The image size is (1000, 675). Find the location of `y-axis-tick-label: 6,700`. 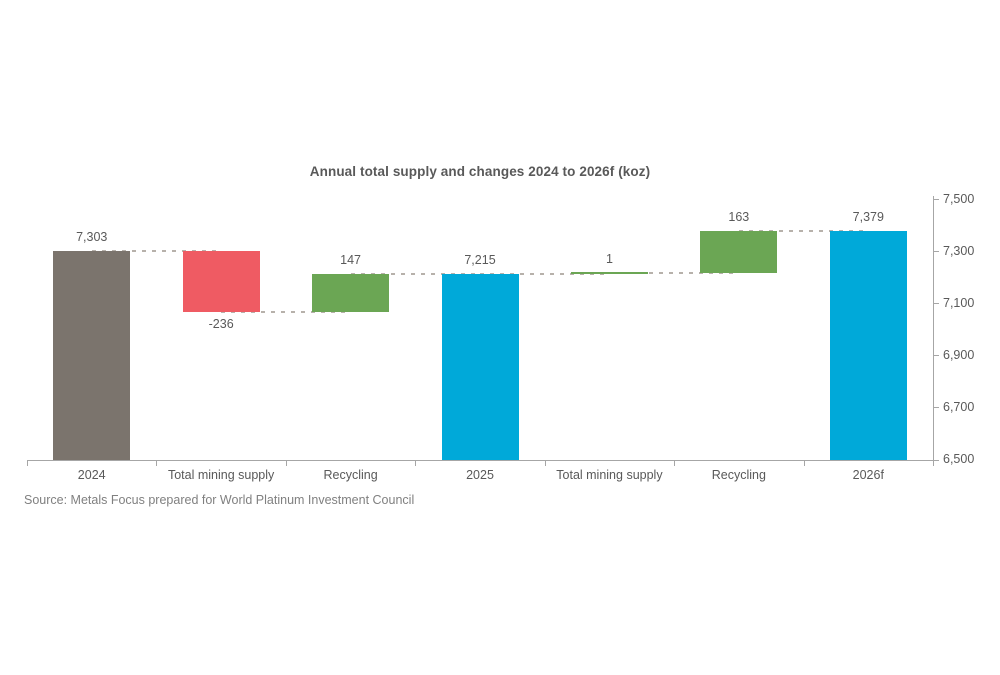

y-axis-tick-label: 6,700 is located at coordinates (959, 406).